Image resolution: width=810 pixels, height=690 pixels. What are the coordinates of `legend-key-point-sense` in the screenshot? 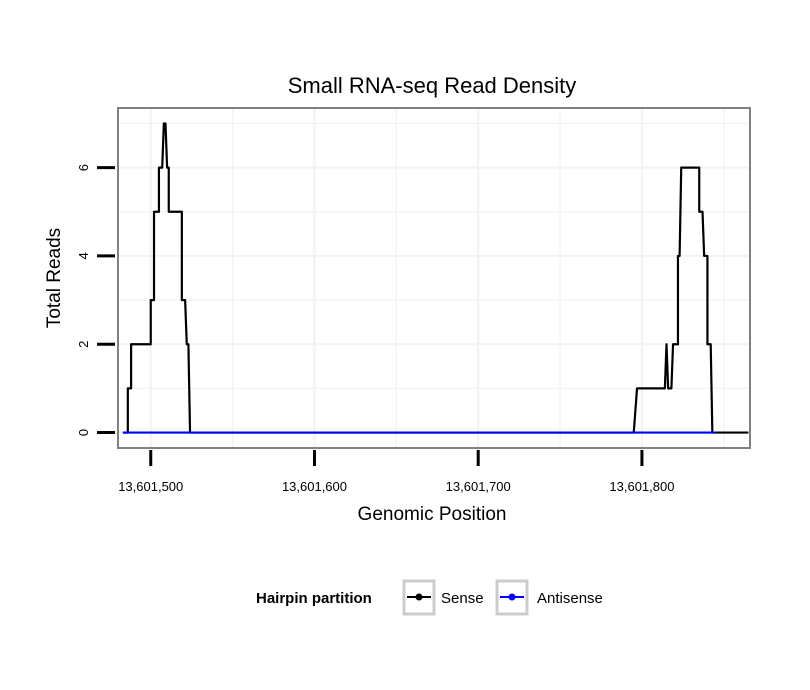 It's located at (419, 597).